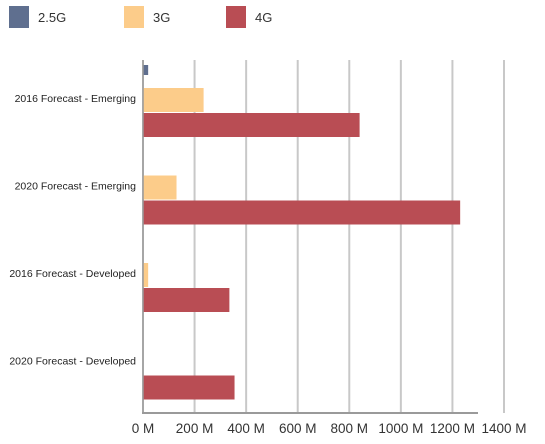 The width and height of the screenshot is (545, 444). I want to click on bar-4g-2020-forecast-developed, so click(189, 387).